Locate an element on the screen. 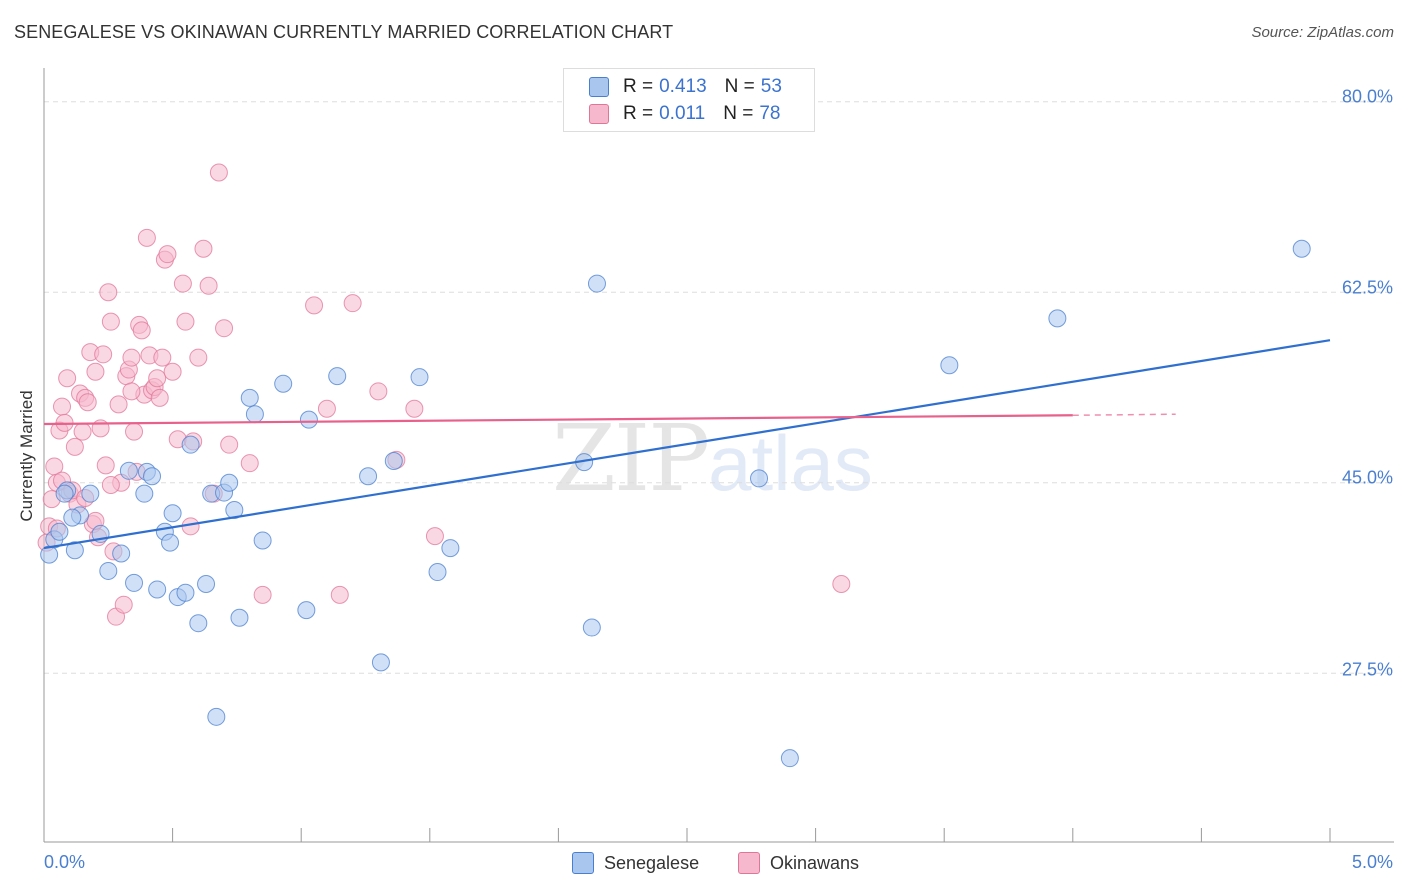 The width and height of the screenshot is (1406, 892). y-axis-label: Currently Married is located at coordinates (26, 456).